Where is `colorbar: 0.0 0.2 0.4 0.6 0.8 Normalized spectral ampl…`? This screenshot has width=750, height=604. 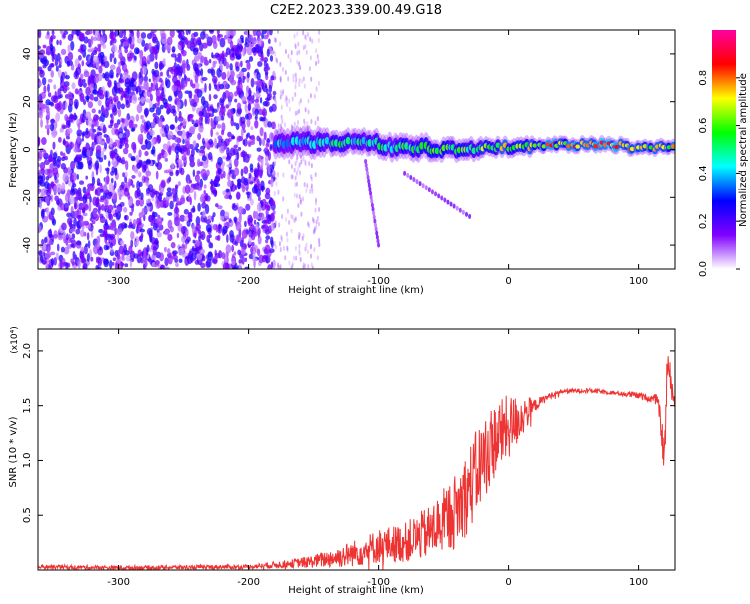
colorbar: 0.0 0.2 0.4 0.6 0.8 Normalized spectral ampl… is located at coordinates (723, 153).